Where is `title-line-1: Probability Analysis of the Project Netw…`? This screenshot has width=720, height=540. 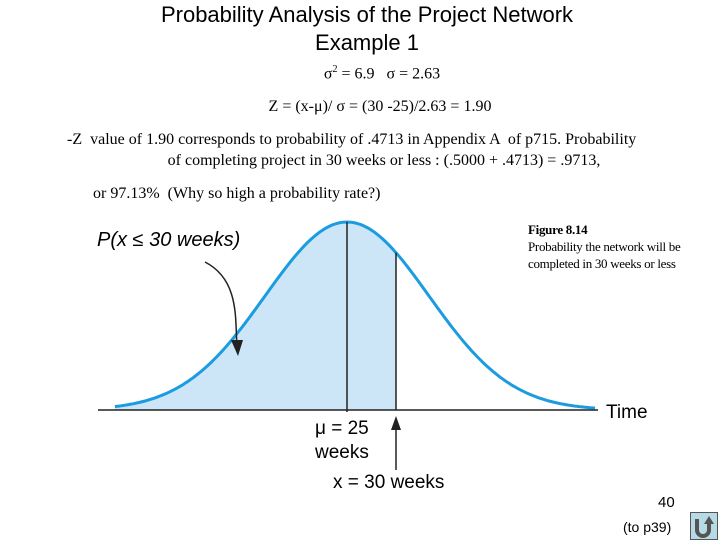
title-line-1: Probability Analysis of the Project Netw… is located at coordinates (367, 14).